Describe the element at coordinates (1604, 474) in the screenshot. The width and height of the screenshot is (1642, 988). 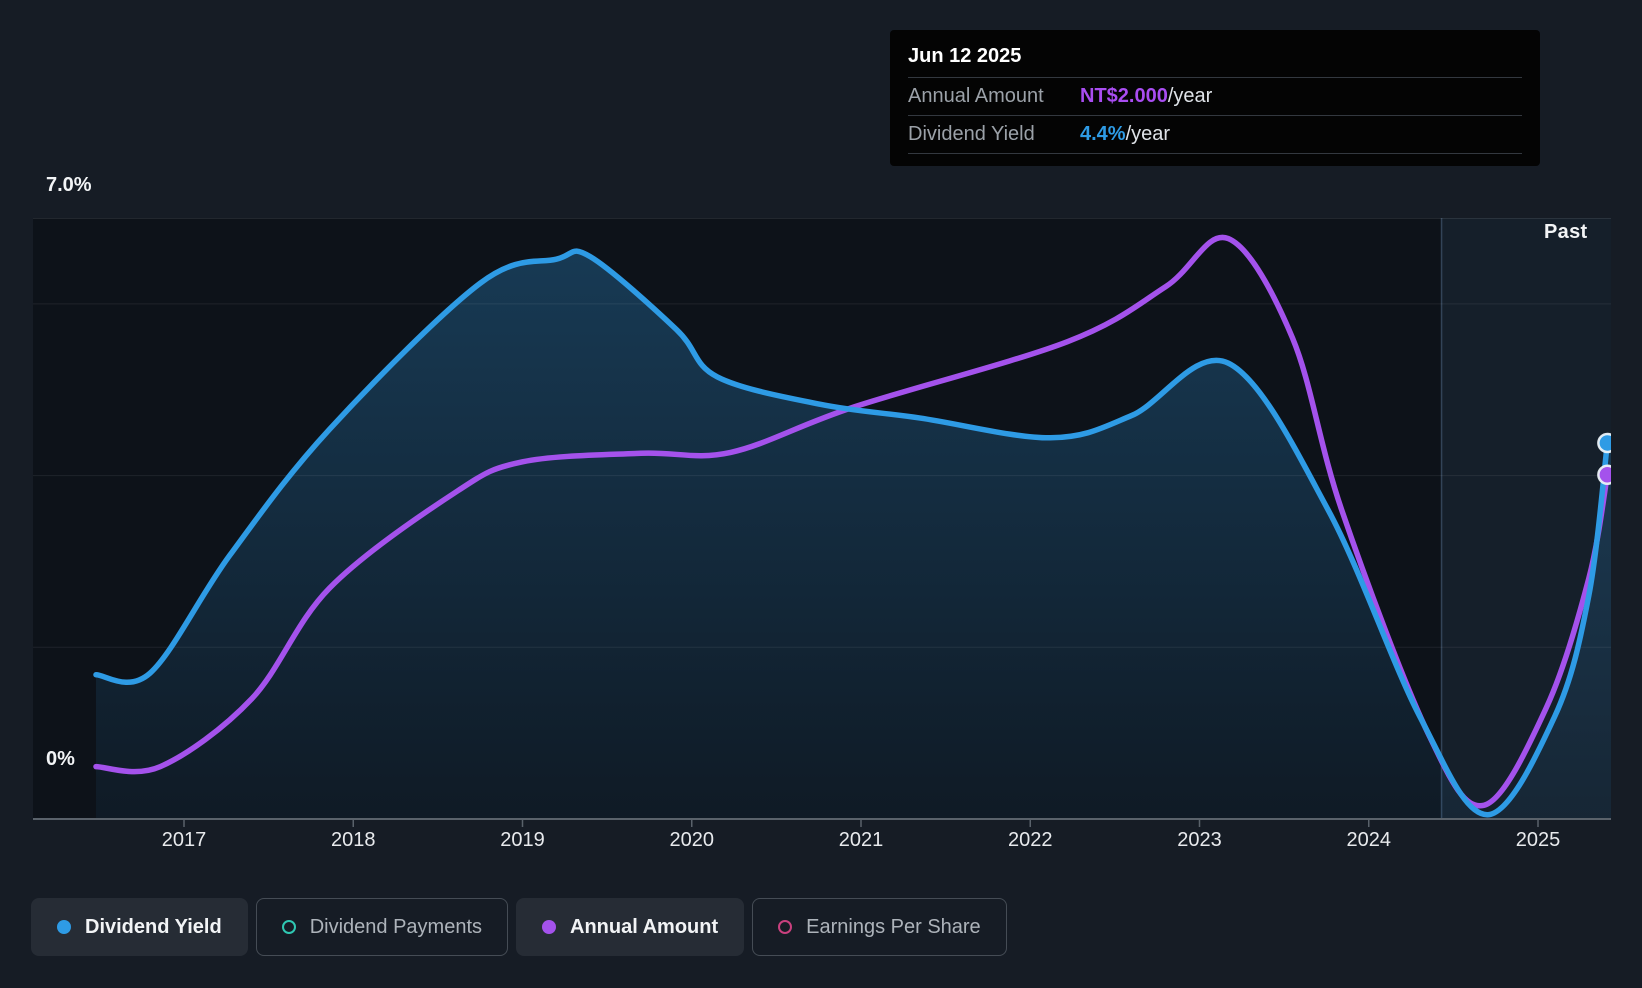
I see `annual-amount-end-marker` at that location.